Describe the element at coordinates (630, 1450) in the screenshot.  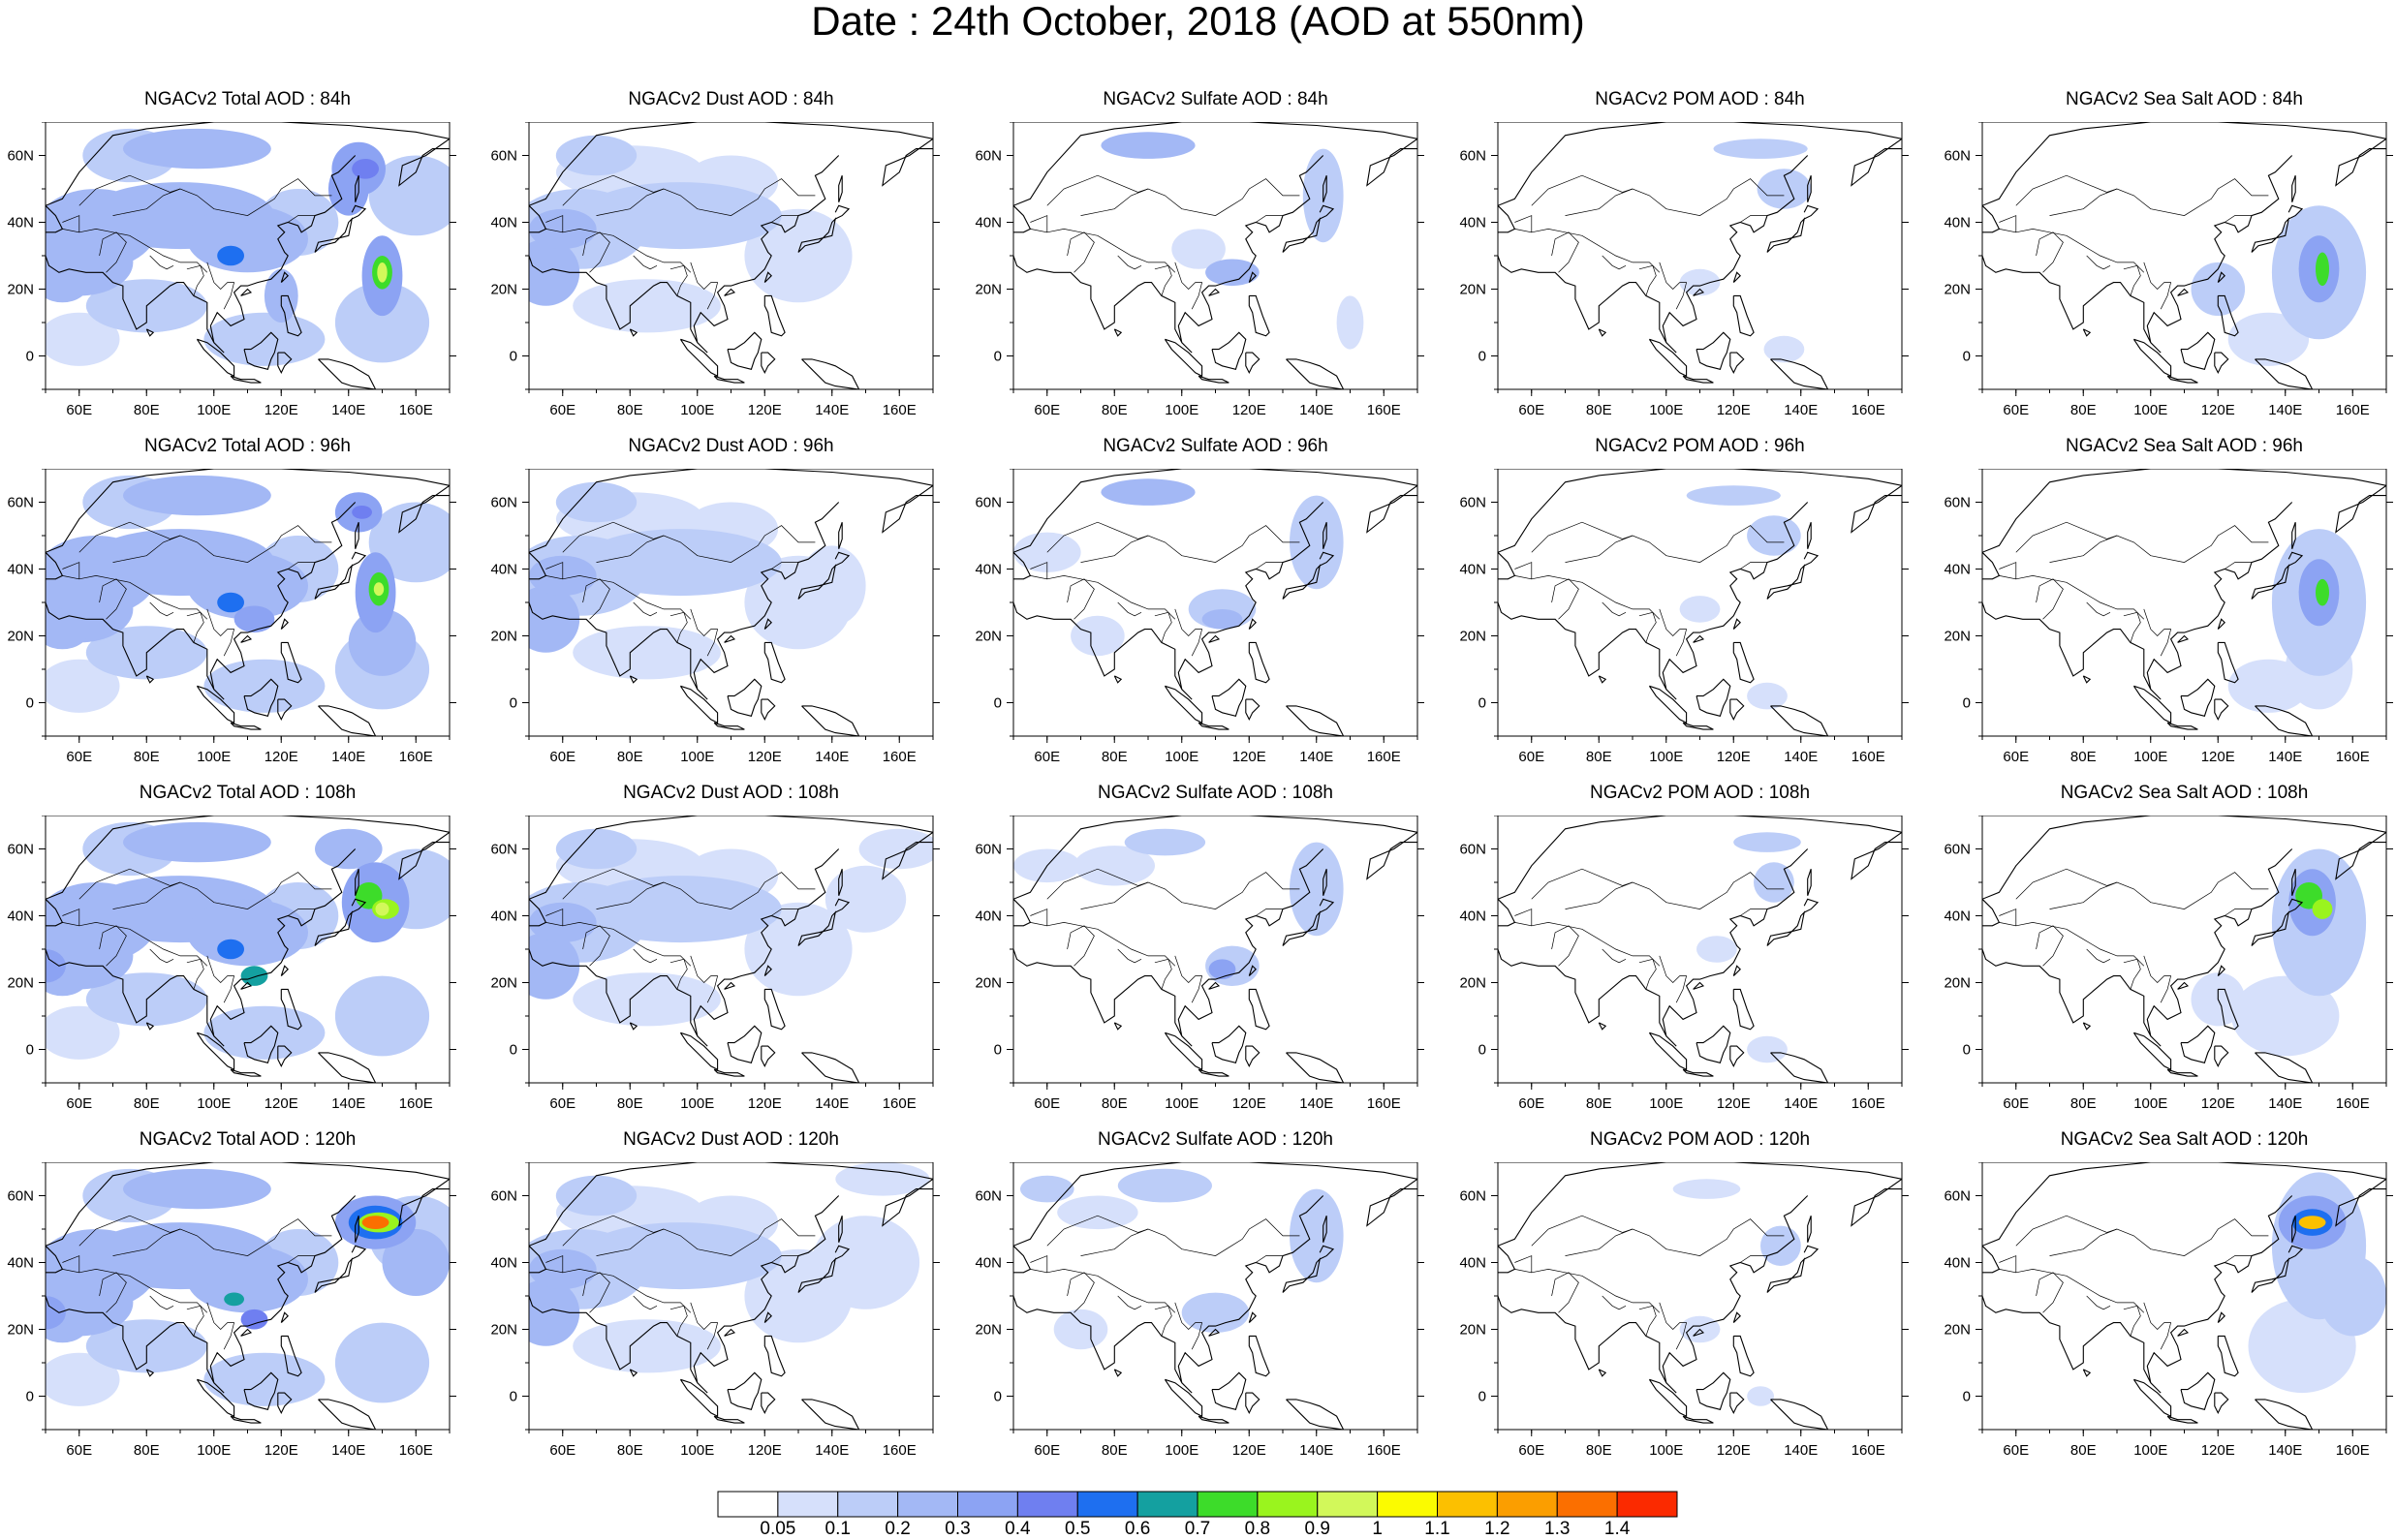
I see `lon-tick-label: 80E` at that location.